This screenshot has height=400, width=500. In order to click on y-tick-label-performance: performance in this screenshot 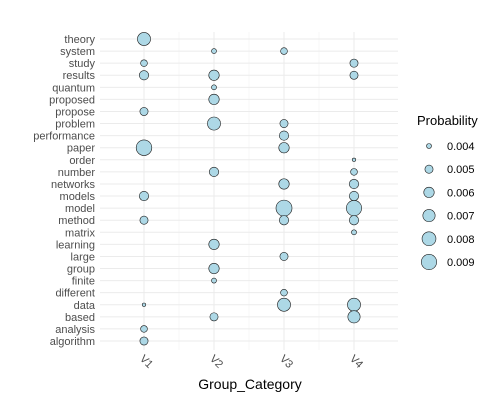, I will do `click(64, 137)`.